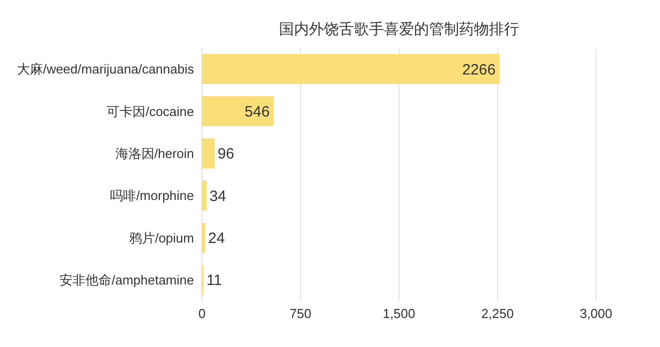 The image size is (660, 347). I want to click on y-tick-label: 安非他命/amphetamine, so click(127, 280).